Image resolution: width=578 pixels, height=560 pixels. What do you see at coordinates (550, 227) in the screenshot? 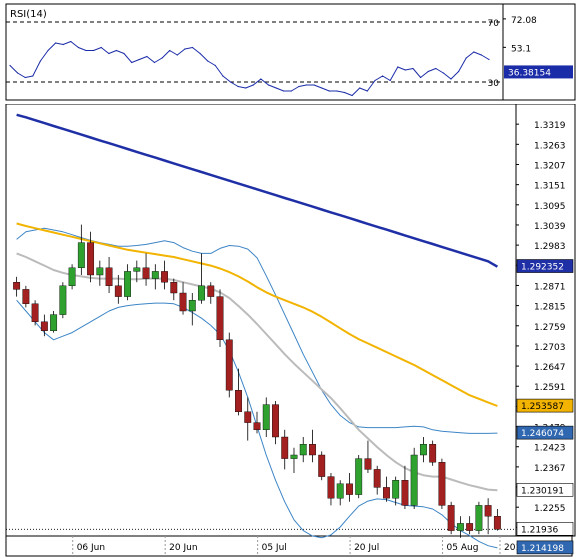
I see `price-y-tick-label: 1.3039` at bounding box center [550, 227].